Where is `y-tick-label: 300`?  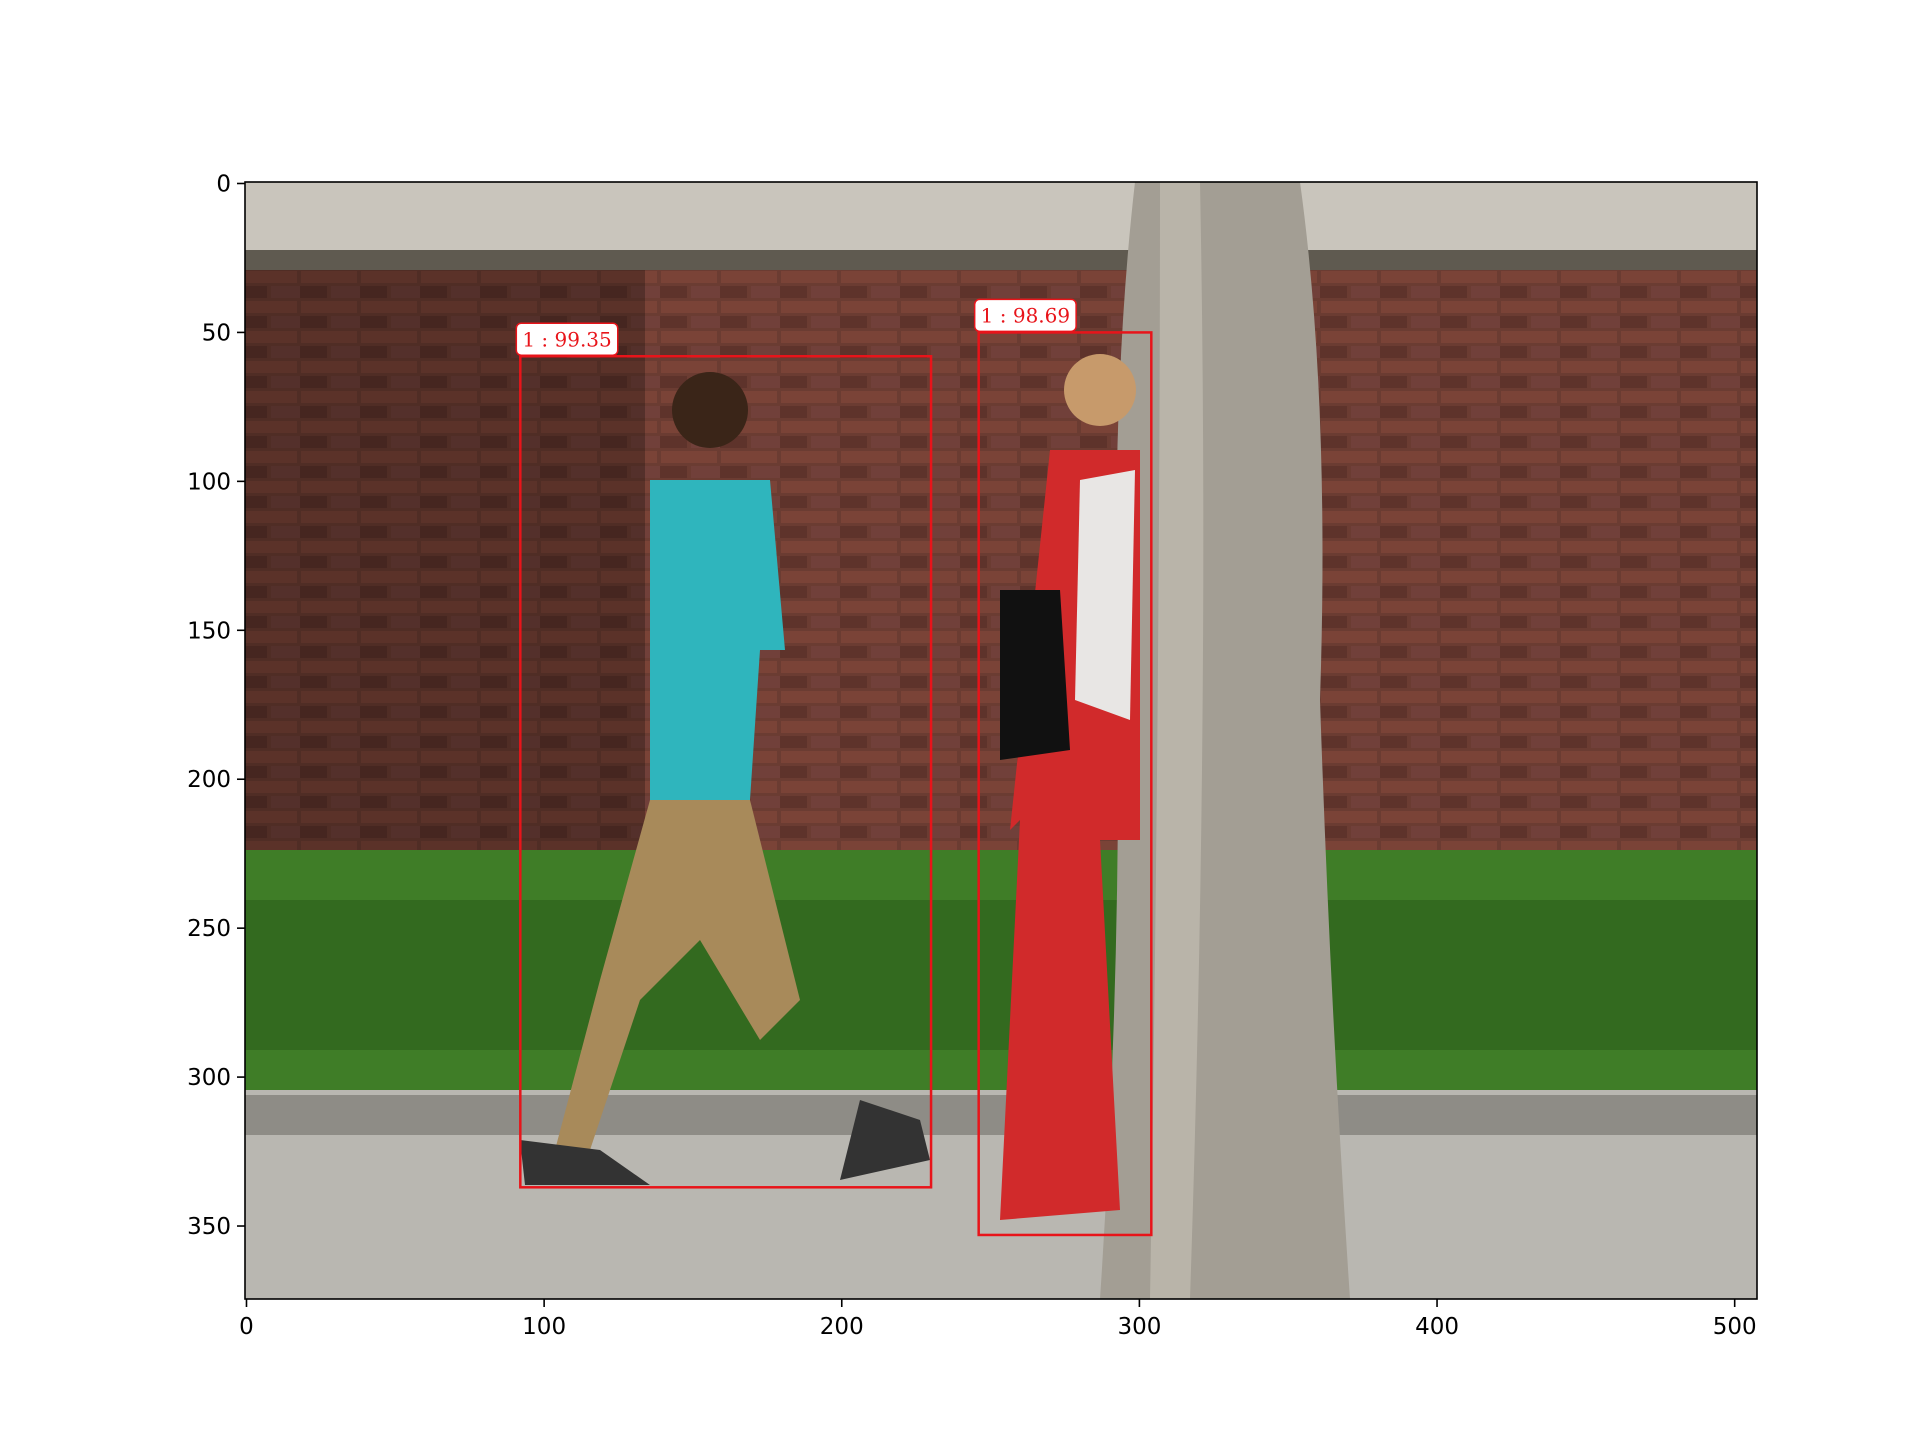
y-tick-label: 300 is located at coordinates (209, 1078).